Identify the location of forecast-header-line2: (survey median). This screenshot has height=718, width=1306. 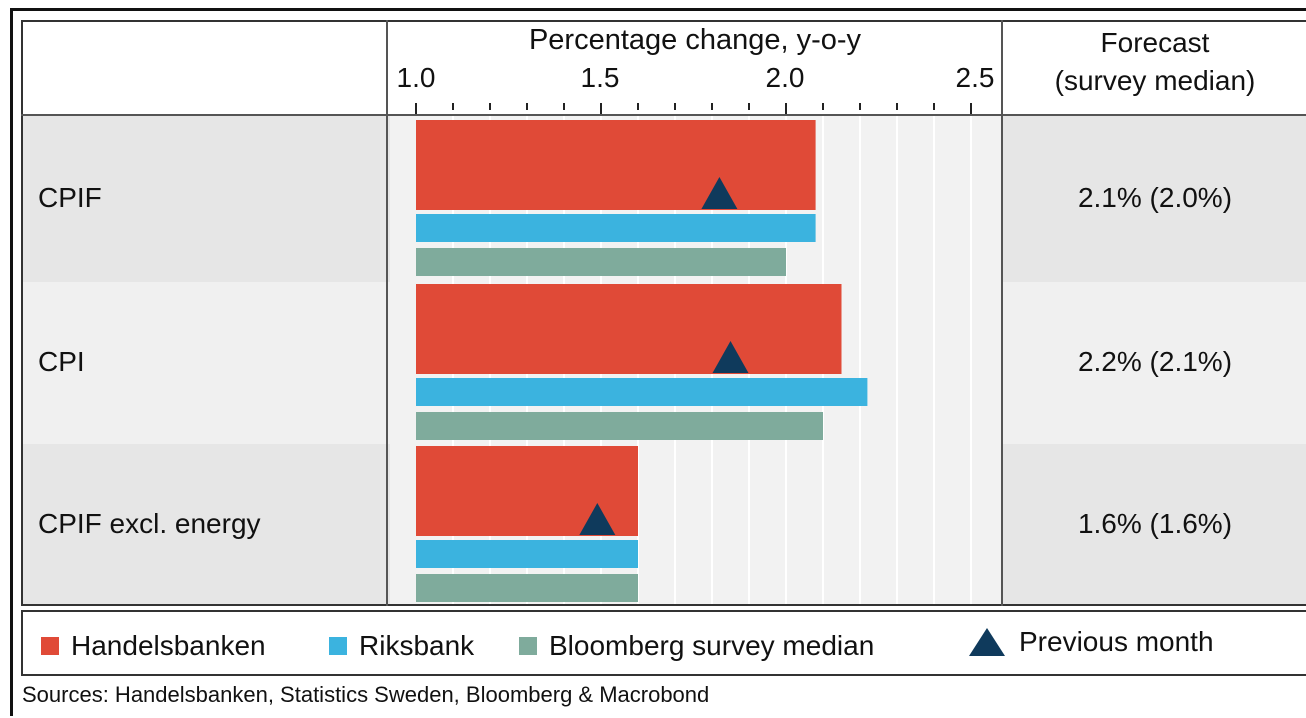
(1155, 80).